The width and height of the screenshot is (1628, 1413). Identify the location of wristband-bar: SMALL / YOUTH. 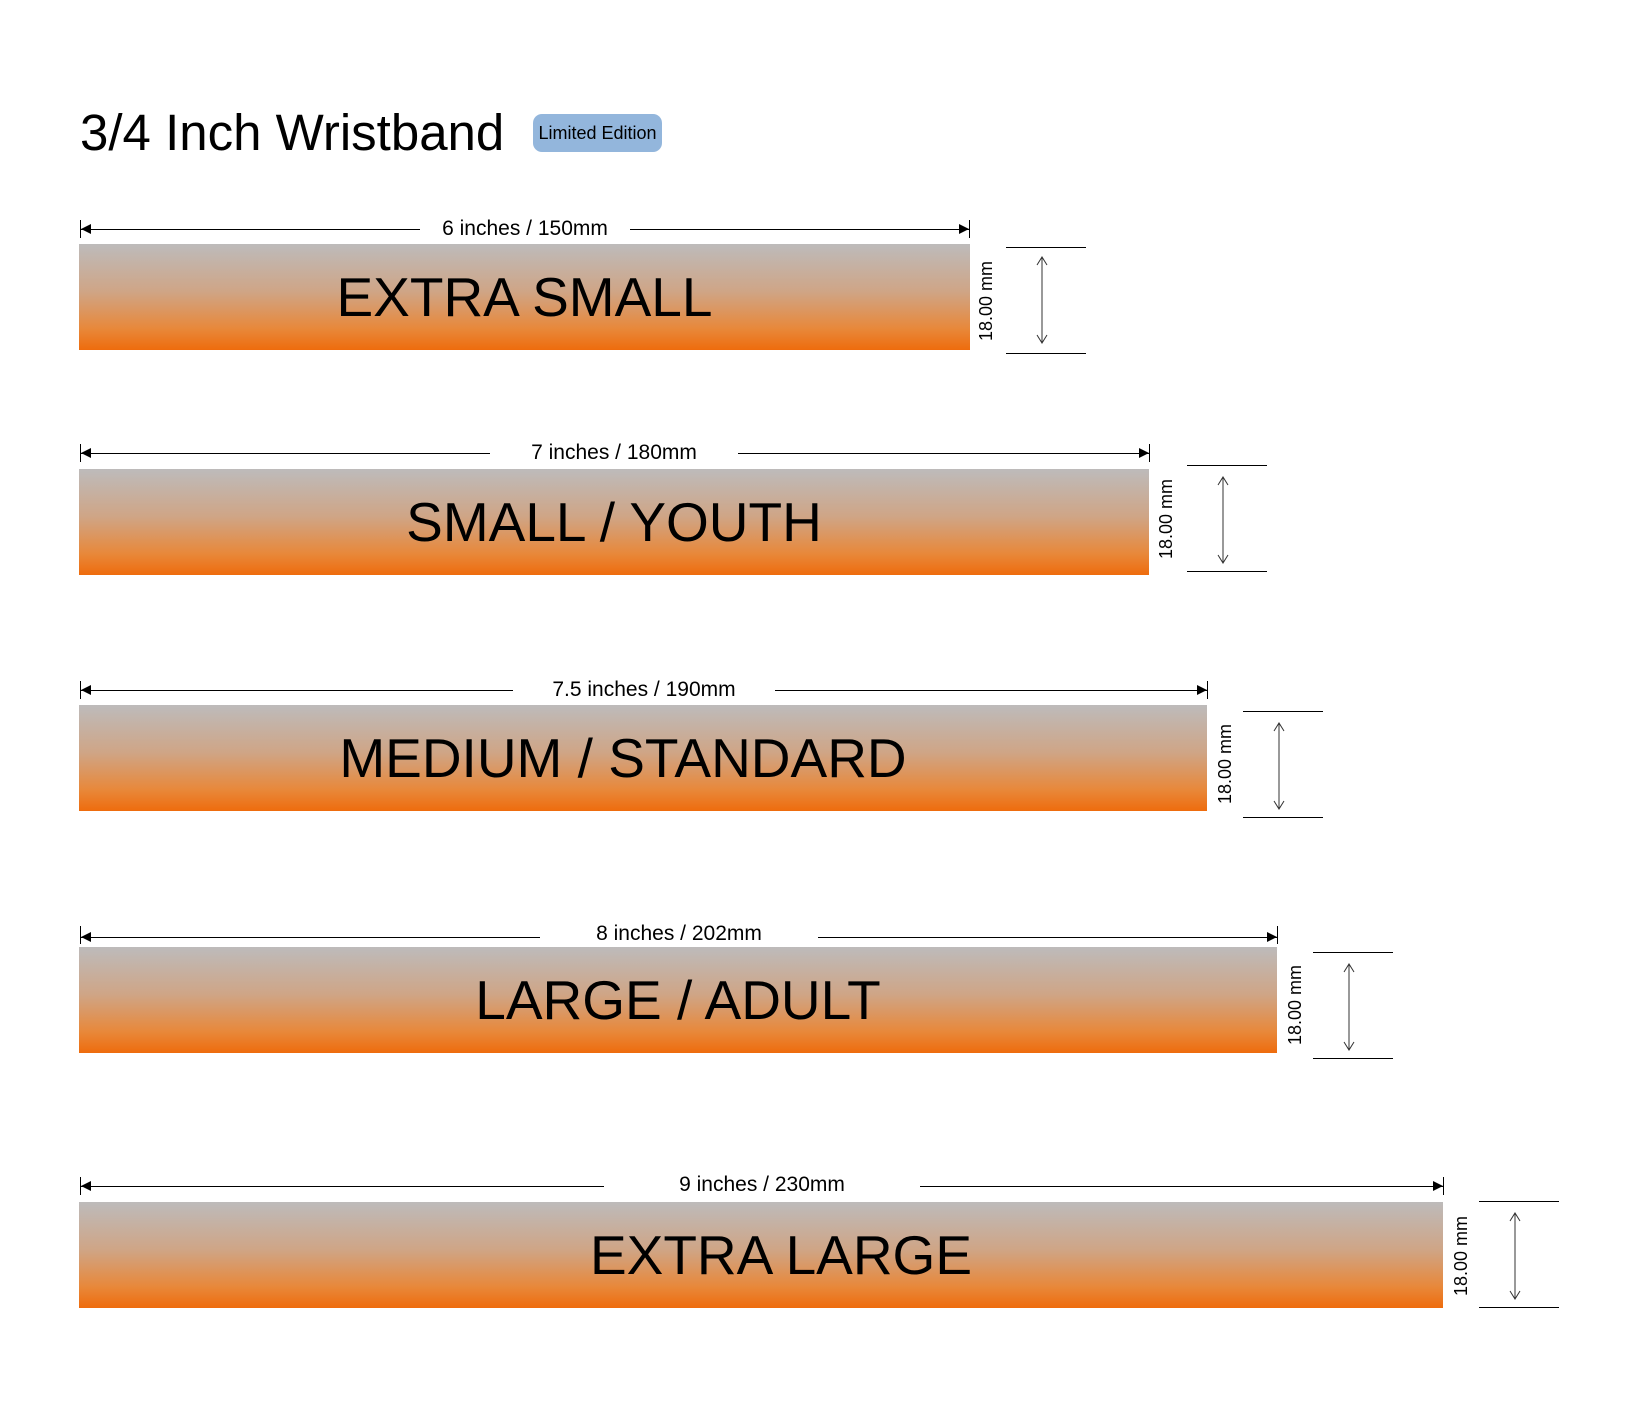
(614, 522).